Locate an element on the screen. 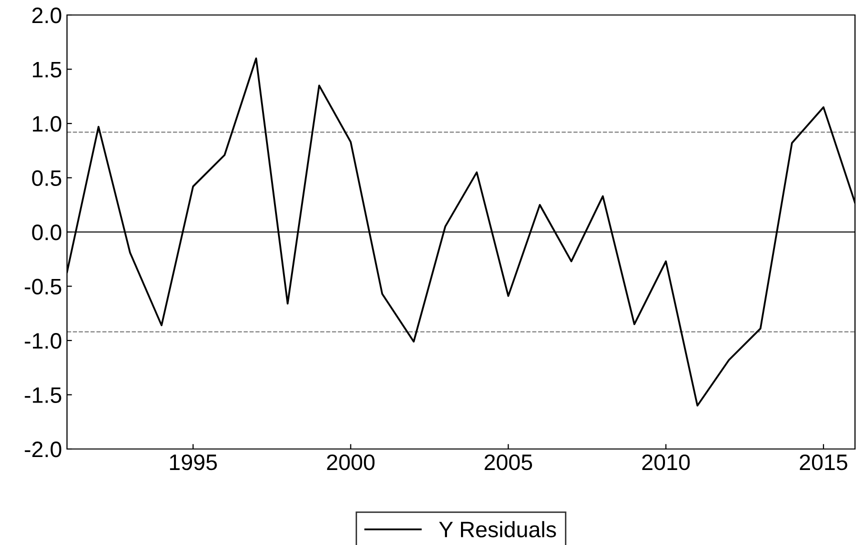 This screenshot has width=858, height=545. y-tick-label: 1.5 is located at coordinates (47, 70).